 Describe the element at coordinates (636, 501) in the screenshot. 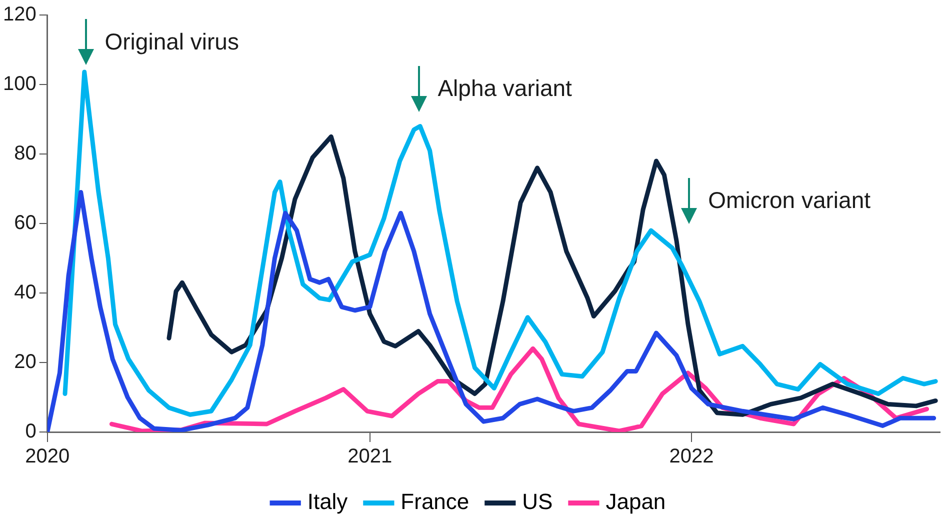

I see `legend-label: Japan` at that location.